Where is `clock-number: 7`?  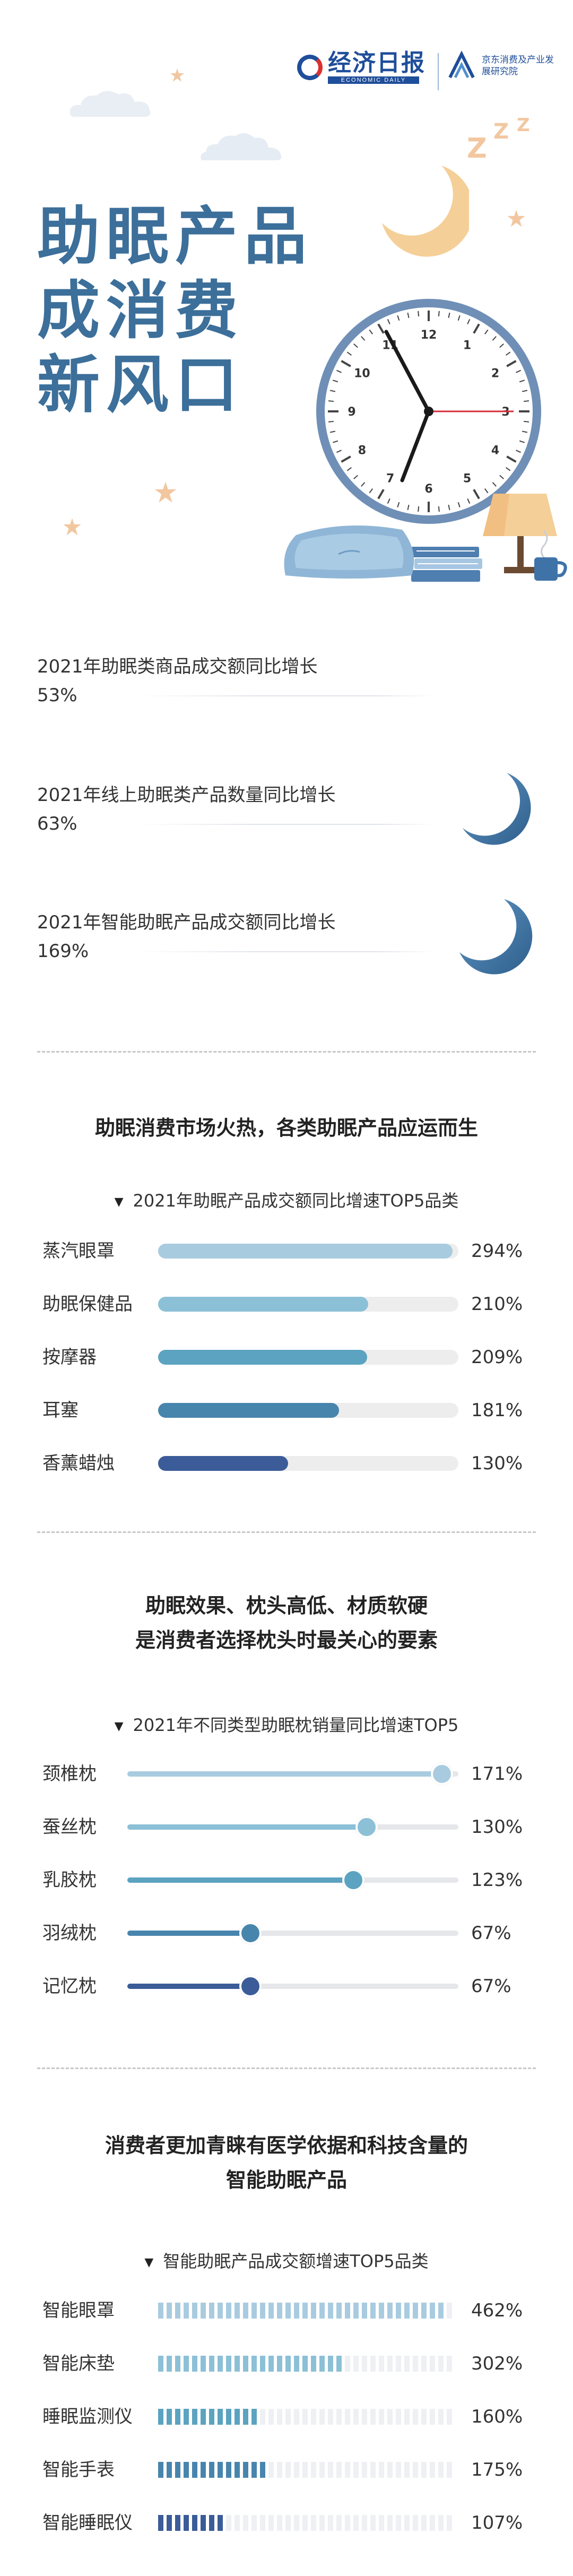
clock-number: 7 is located at coordinates (390, 479).